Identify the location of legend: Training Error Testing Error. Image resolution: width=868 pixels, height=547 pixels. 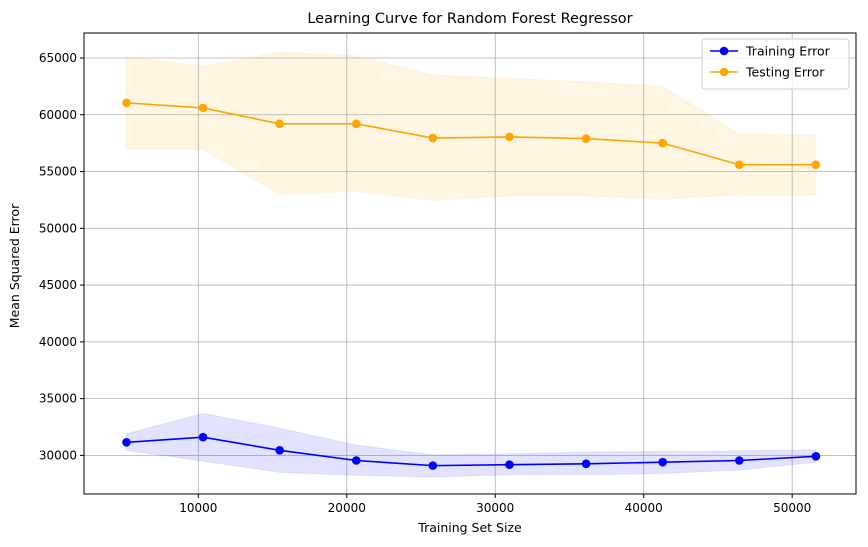
(775, 64).